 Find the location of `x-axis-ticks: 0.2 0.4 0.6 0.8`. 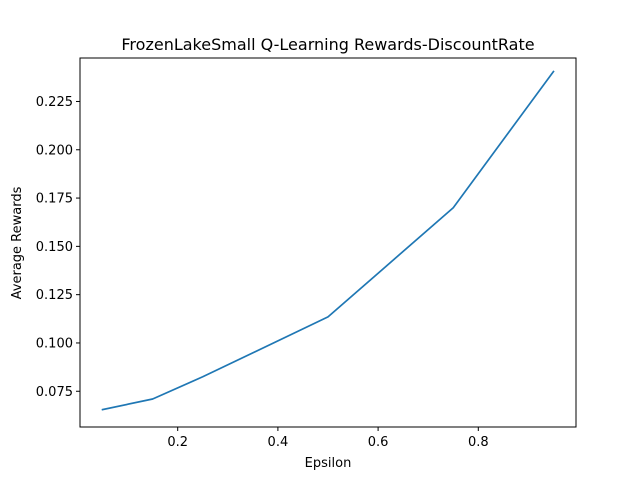

x-axis-ticks: 0.2 0.4 0.6 0.8 is located at coordinates (328, 438).